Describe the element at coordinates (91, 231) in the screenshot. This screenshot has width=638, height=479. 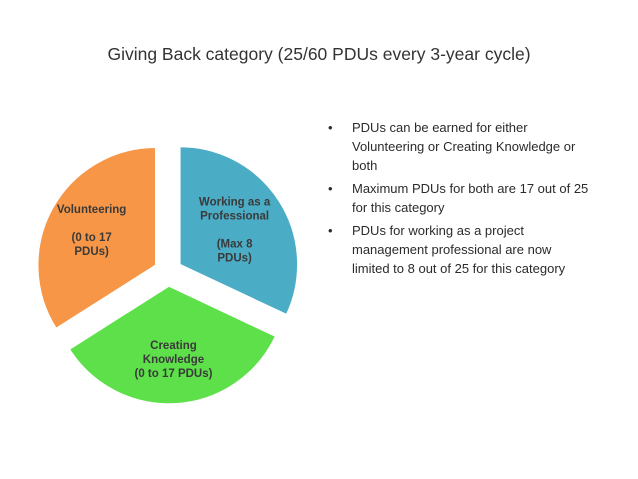
I see `slice-label: Volunteering (0 to 17 PDUs)` at that location.